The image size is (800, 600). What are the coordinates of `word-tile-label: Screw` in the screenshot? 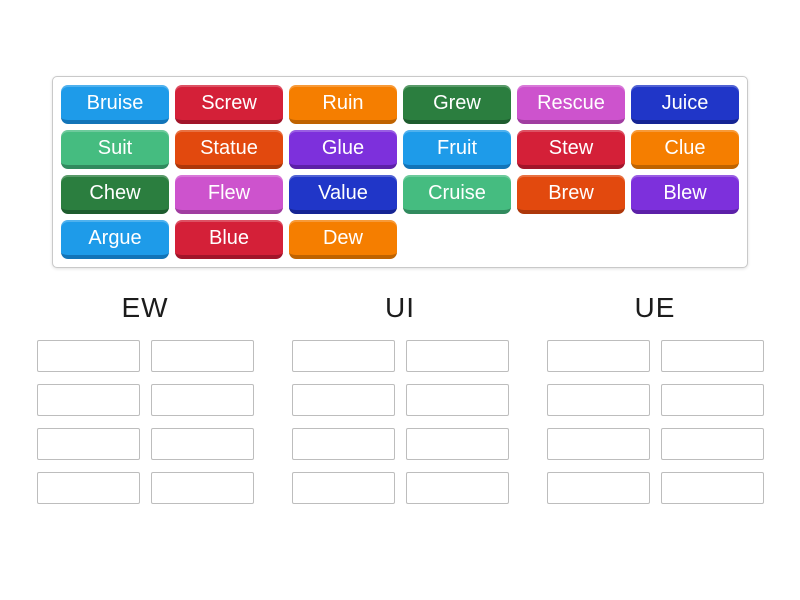 It's located at (229, 102).